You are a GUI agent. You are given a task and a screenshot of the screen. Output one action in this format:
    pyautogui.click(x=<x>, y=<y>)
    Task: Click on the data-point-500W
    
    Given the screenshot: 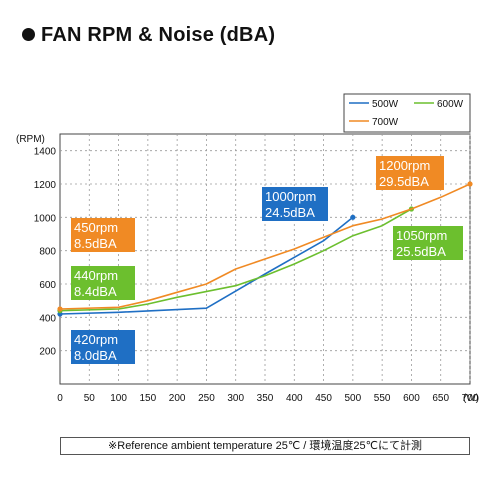 What is the action you would take?
    pyautogui.click(x=353, y=217)
    